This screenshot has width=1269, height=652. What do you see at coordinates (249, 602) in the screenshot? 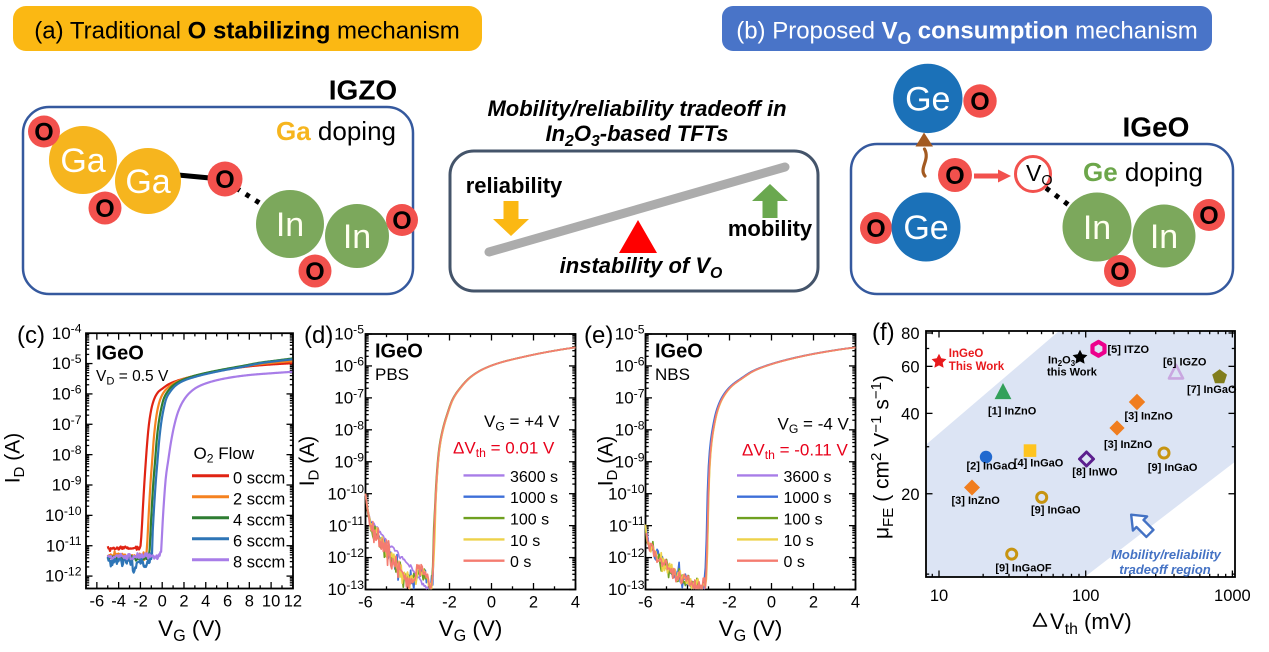
I see `svg-text: 8` at bounding box center [249, 602].